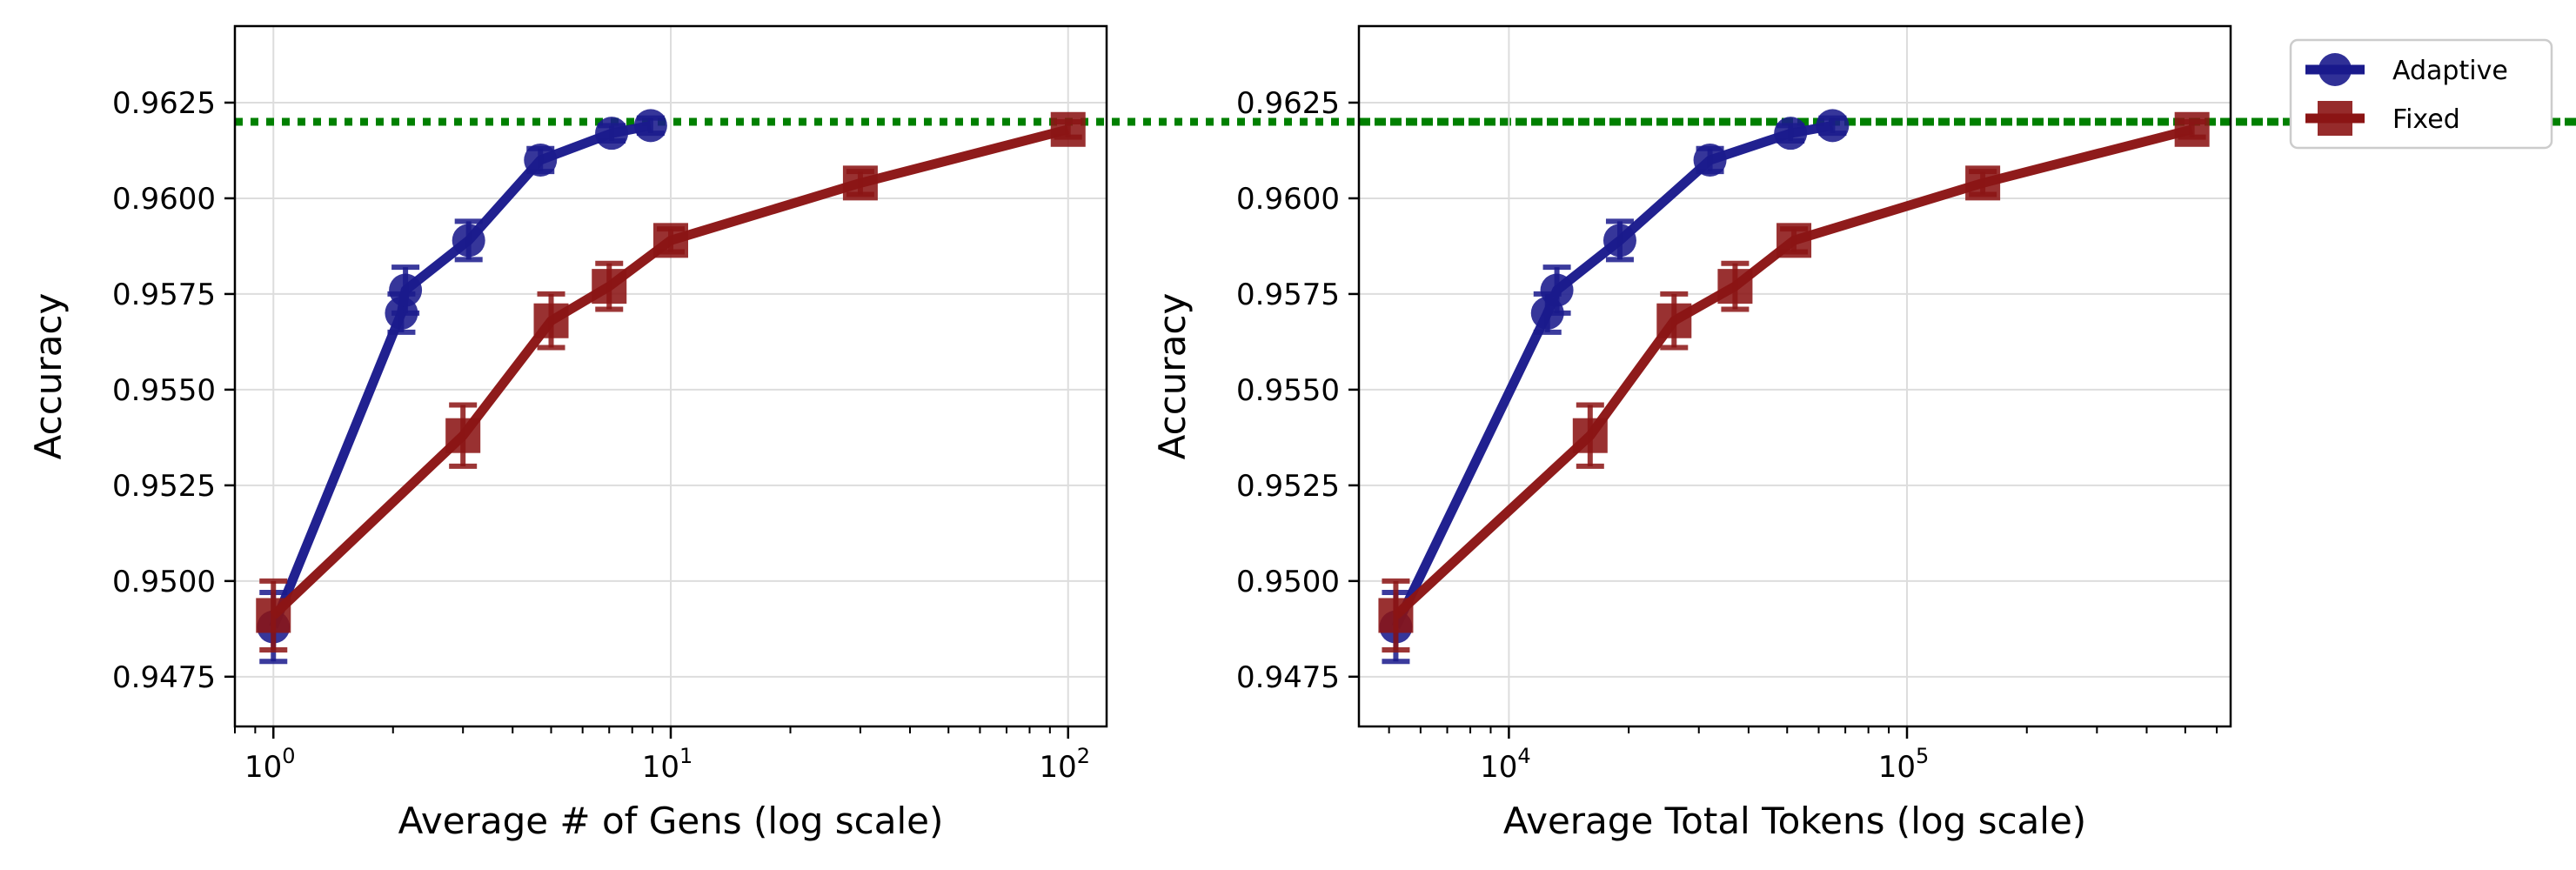  Describe the element at coordinates (1922, 756) in the screenshot. I see `x-tick-label-exponent: 5` at that location.